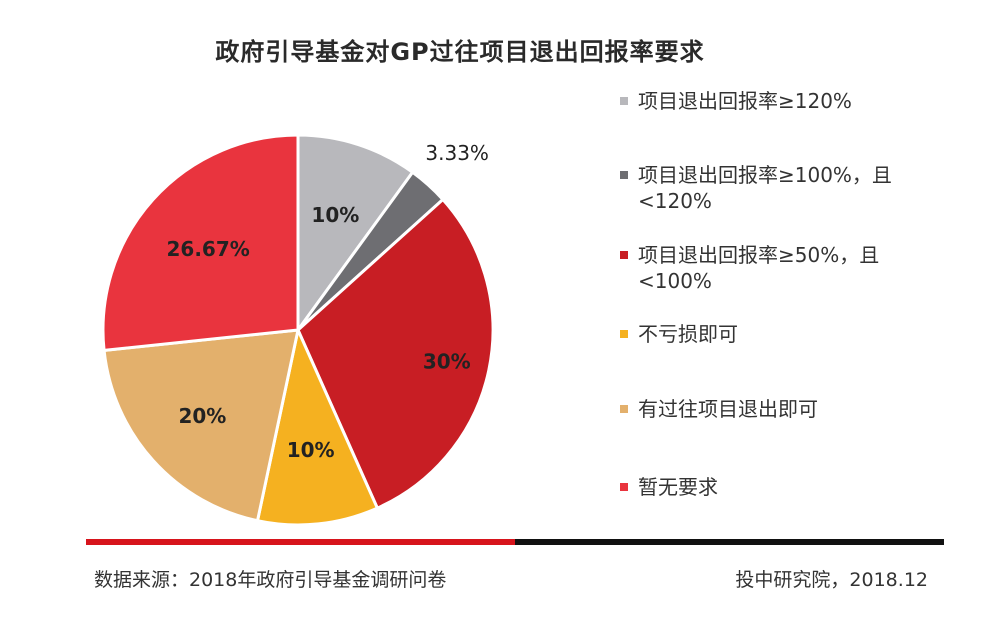  Describe the element at coordinates (447, 362) in the screenshot. I see `slice-label-2: 30%` at that location.